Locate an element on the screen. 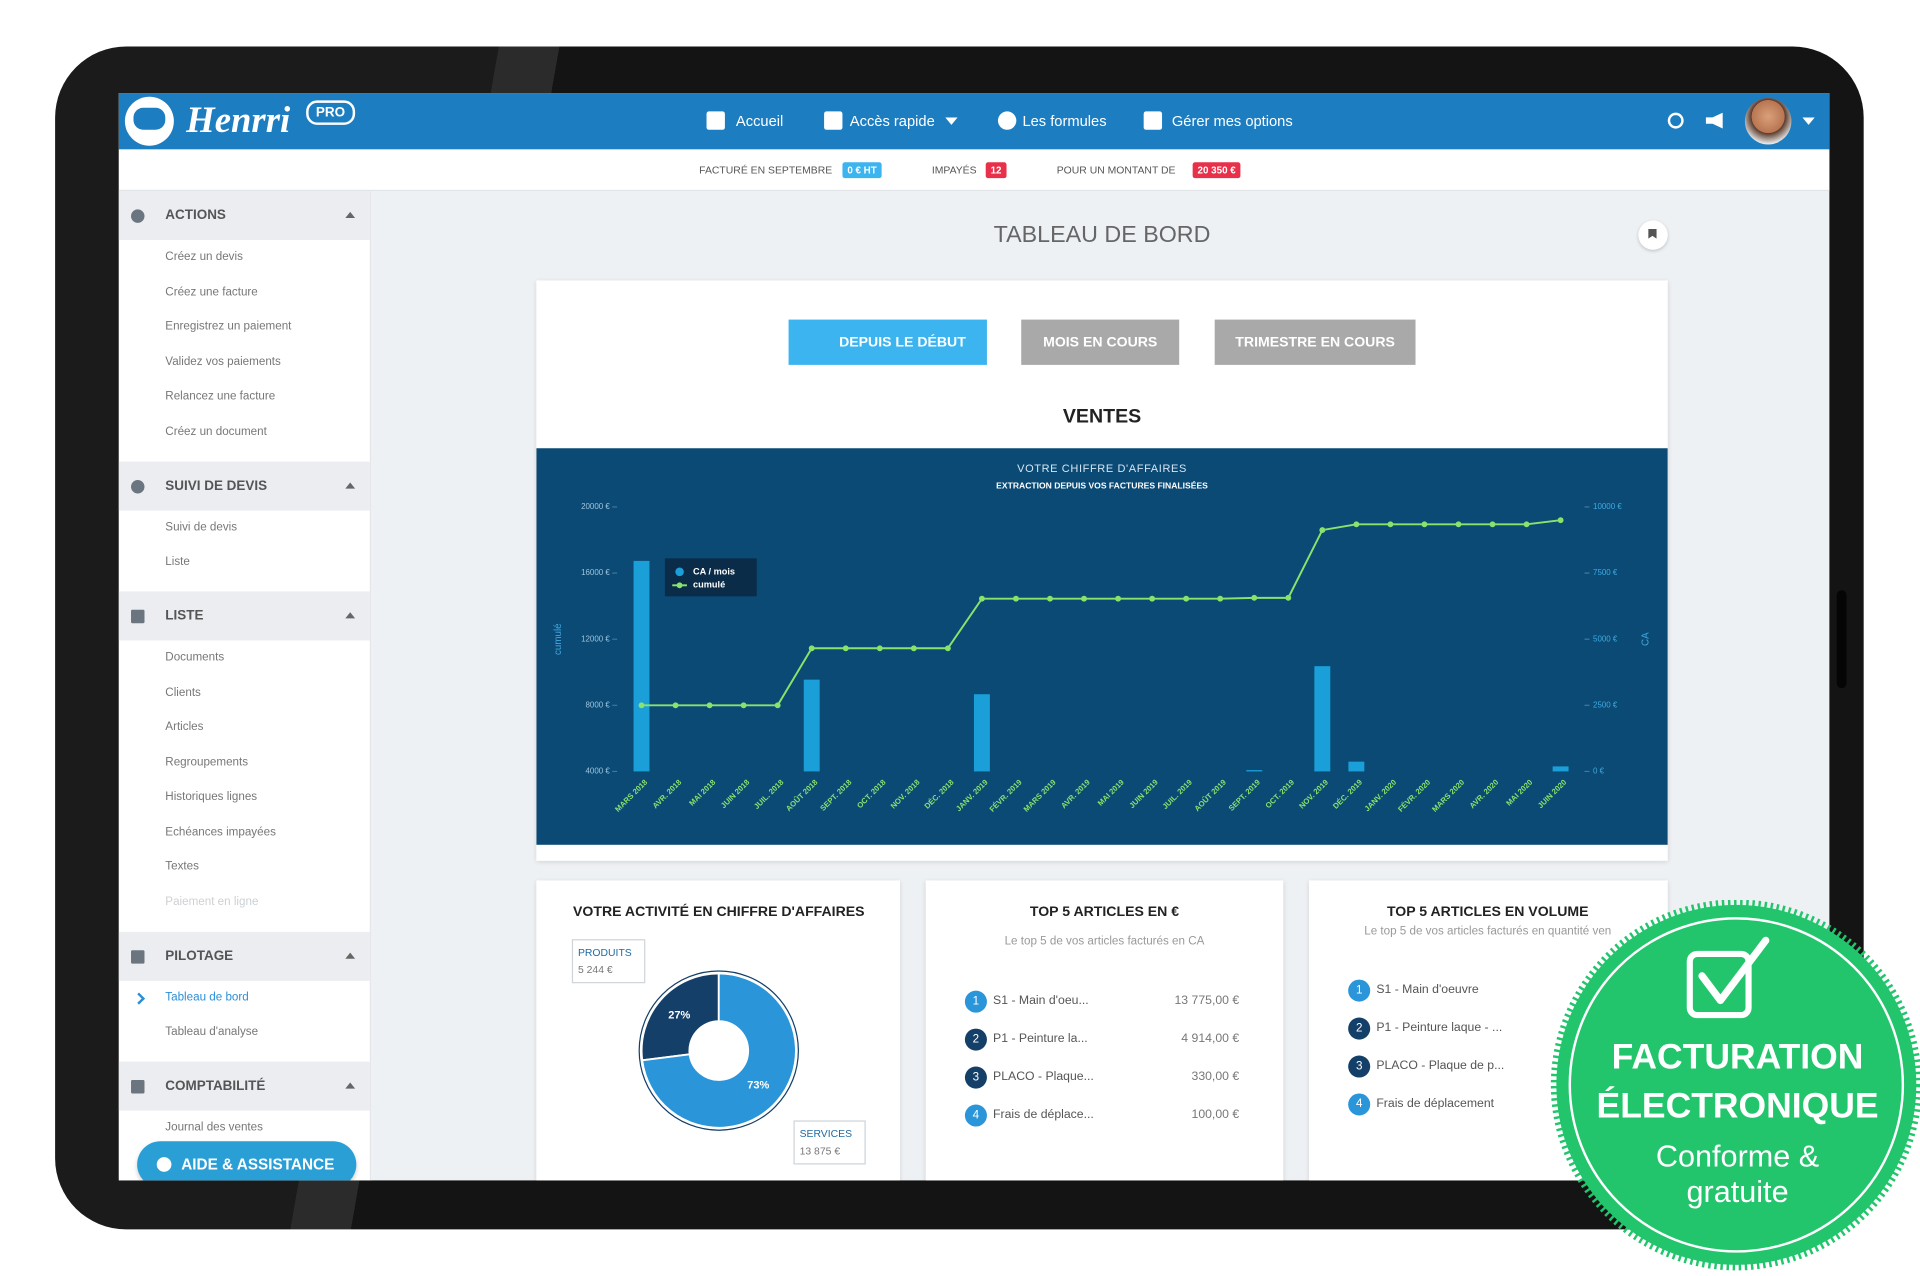 This screenshot has height=1276, width=1920. nav-caret is located at coordinates (951, 121).